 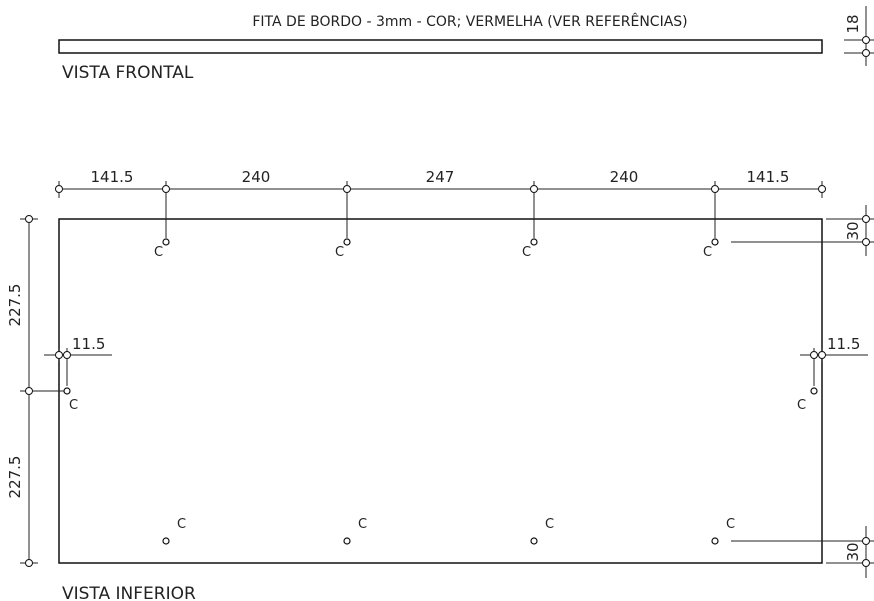 What do you see at coordinates (339, 252) in the screenshot?
I see `hole-label-top-2: C` at bounding box center [339, 252].